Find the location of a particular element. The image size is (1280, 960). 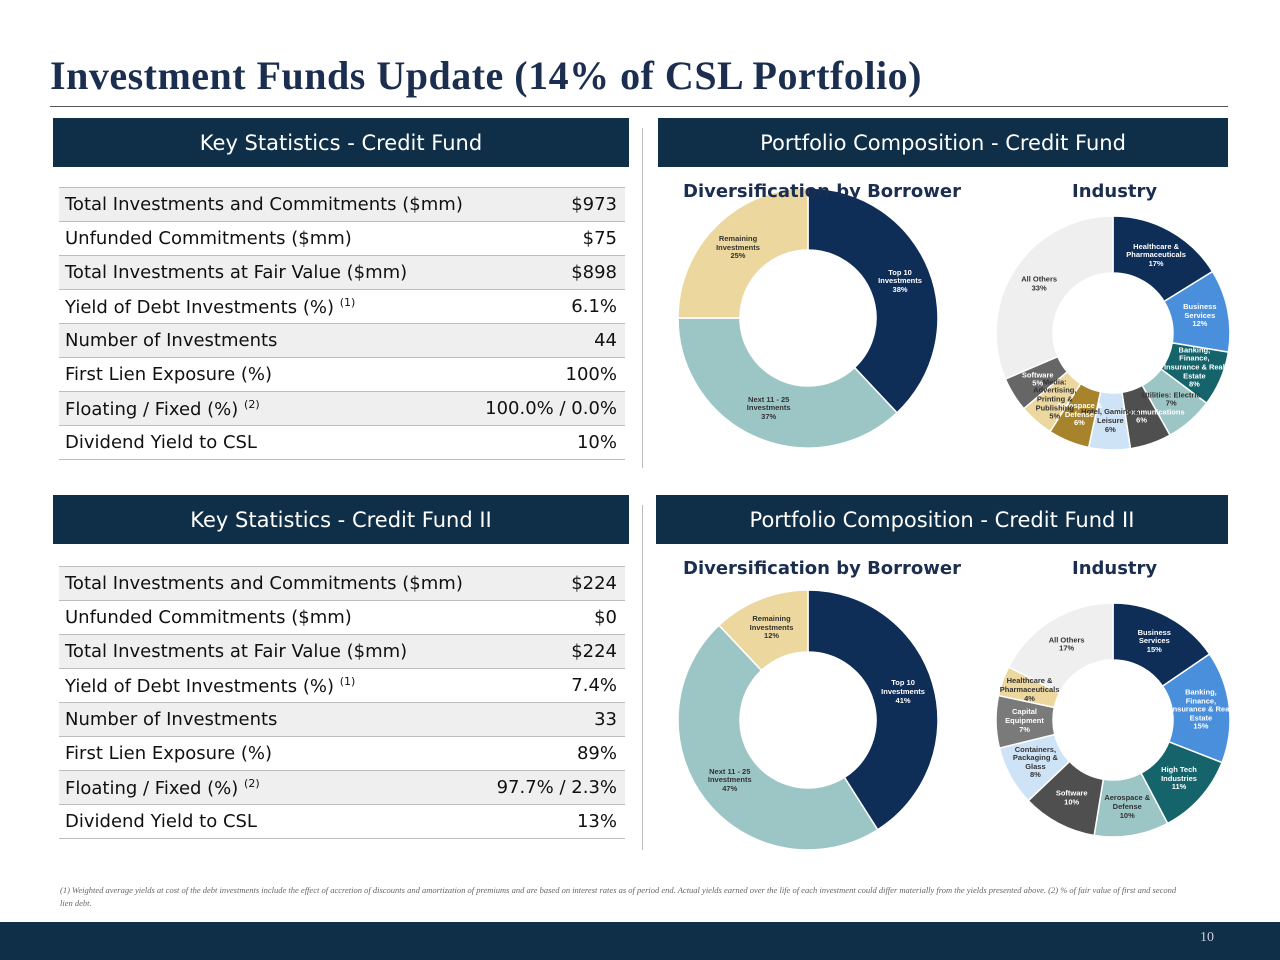

segment-label: Top 10 Investments 38% is located at coordinates (900, 281).